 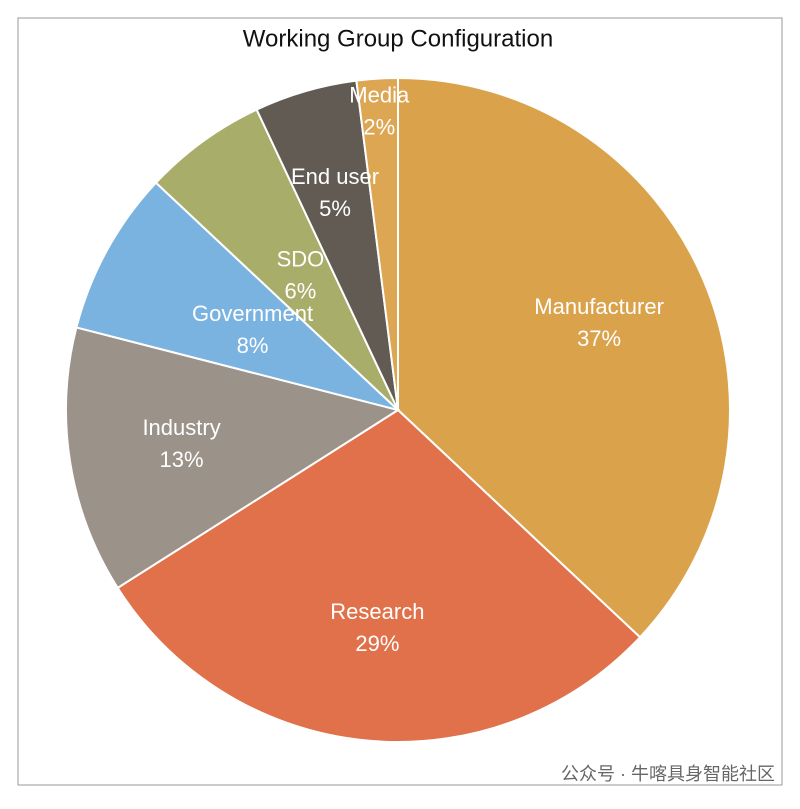 What do you see at coordinates (253, 345) in the screenshot?
I see `slice-value-label: 8%` at bounding box center [253, 345].